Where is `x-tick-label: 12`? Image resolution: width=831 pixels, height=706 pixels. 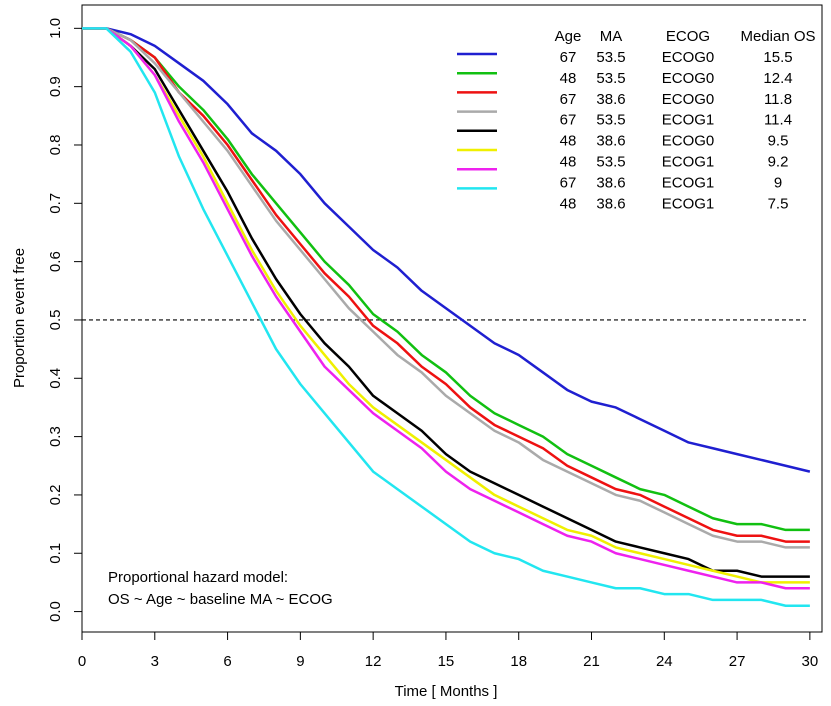 x-tick-label: 12 is located at coordinates (373, 661).